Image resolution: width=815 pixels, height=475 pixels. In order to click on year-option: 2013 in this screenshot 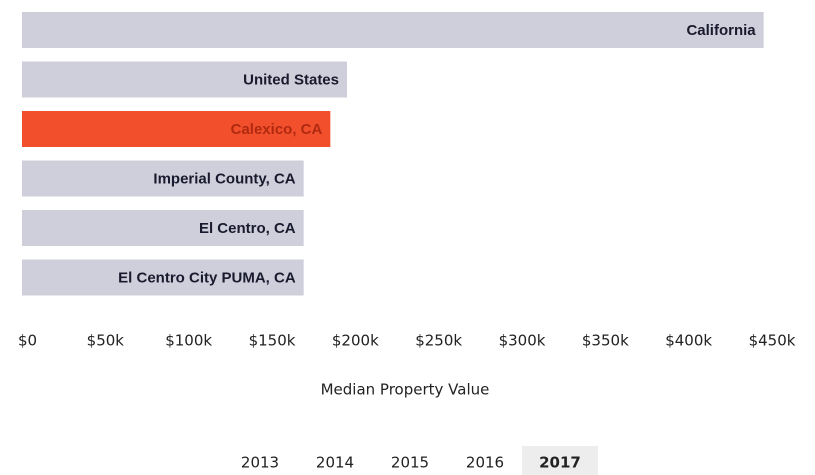, I will do `click(260, 463)`.